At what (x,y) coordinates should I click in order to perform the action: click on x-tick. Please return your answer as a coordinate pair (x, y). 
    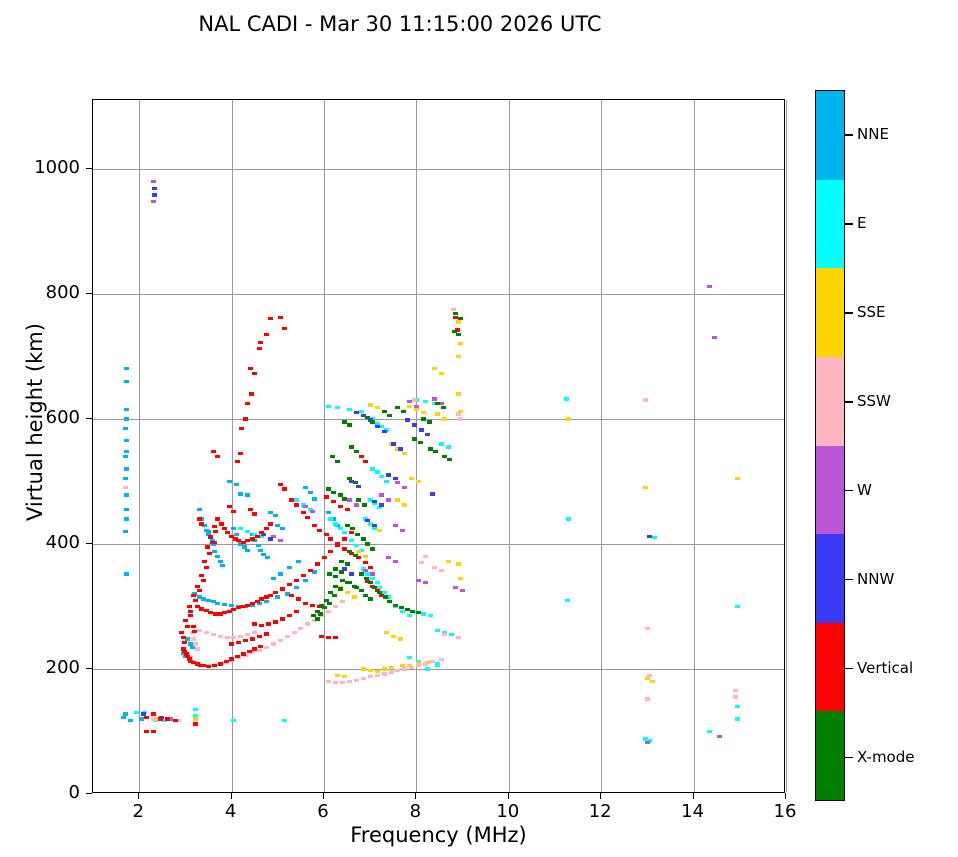
    Looking at the image, I should click on (693, 796).